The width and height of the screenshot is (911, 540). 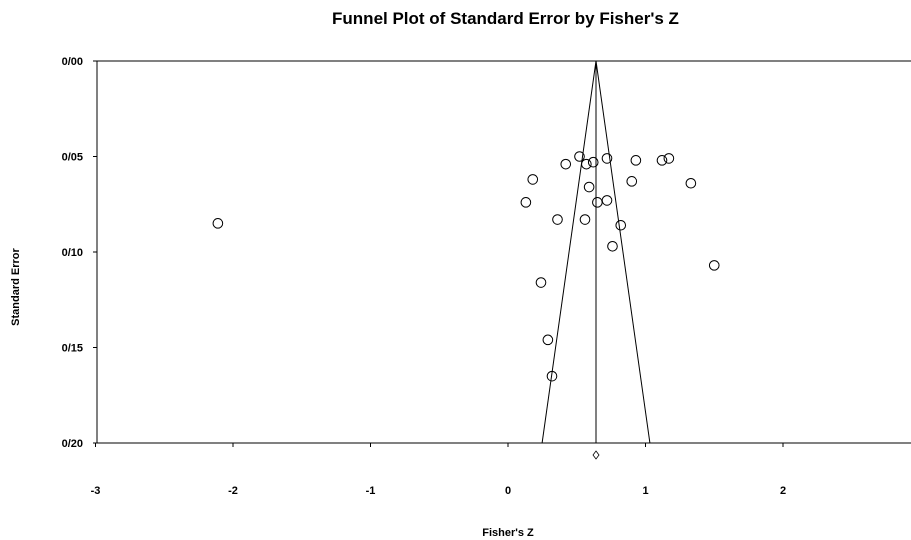 What do you see at coordinates (569, 252) in the screenshot?
I see `funnel-left-limit` at bounding box center [569, 252].